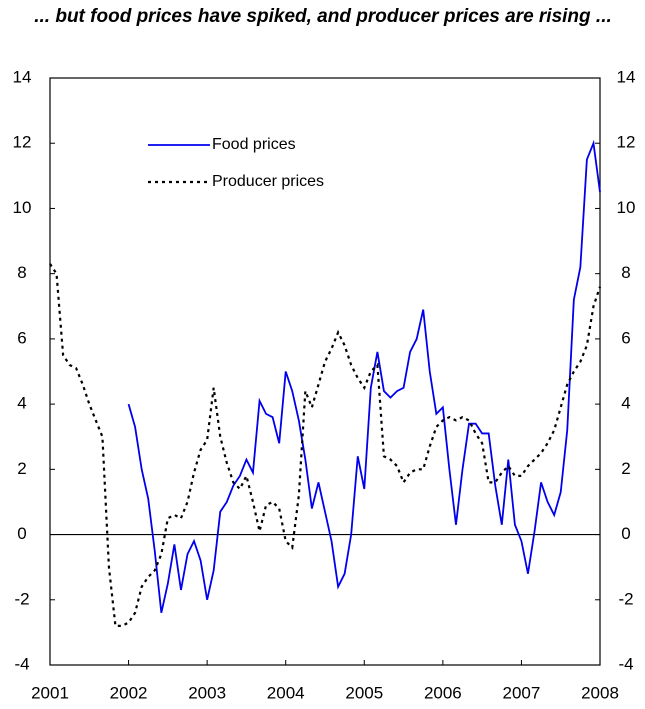 The height and width of the screenshot is (709, 645). What do you see at coordinates (21, 468) in the screenshot?
I see `y-tick-label: 2` at bounding box center [21, 468].